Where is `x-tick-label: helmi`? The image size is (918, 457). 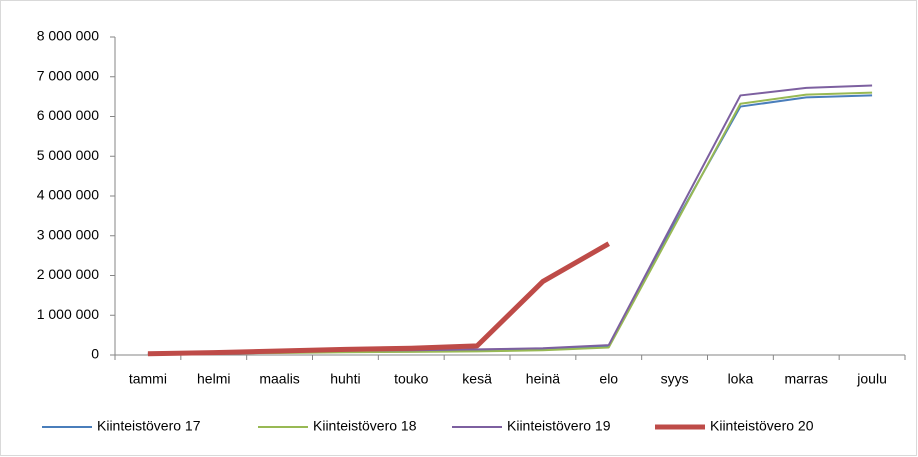
x-tick-label: helmi is located at coordinates (213, 379).